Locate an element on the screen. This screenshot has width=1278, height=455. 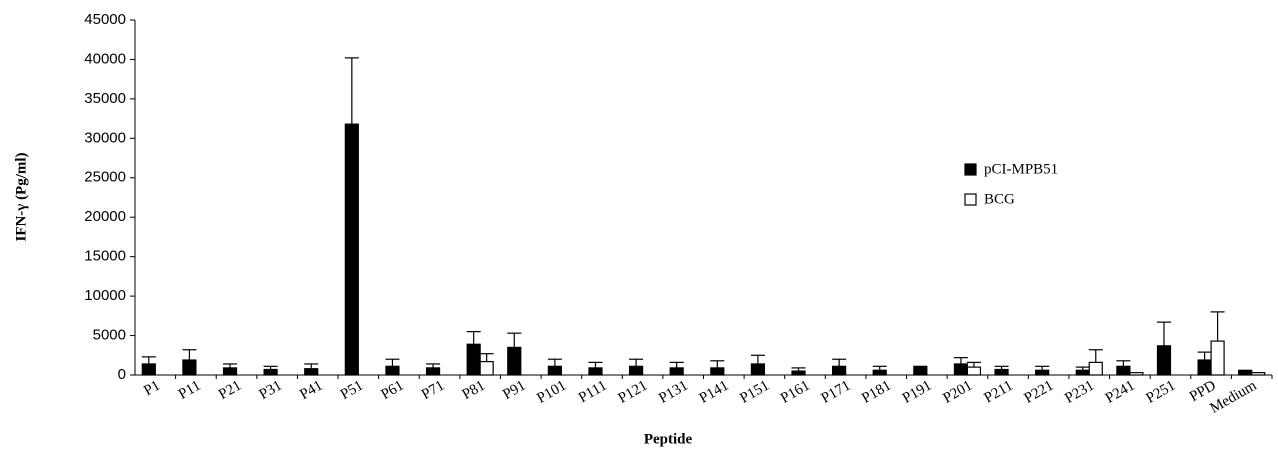
x-tick-label: P11 is located at coordinates (190, 390).